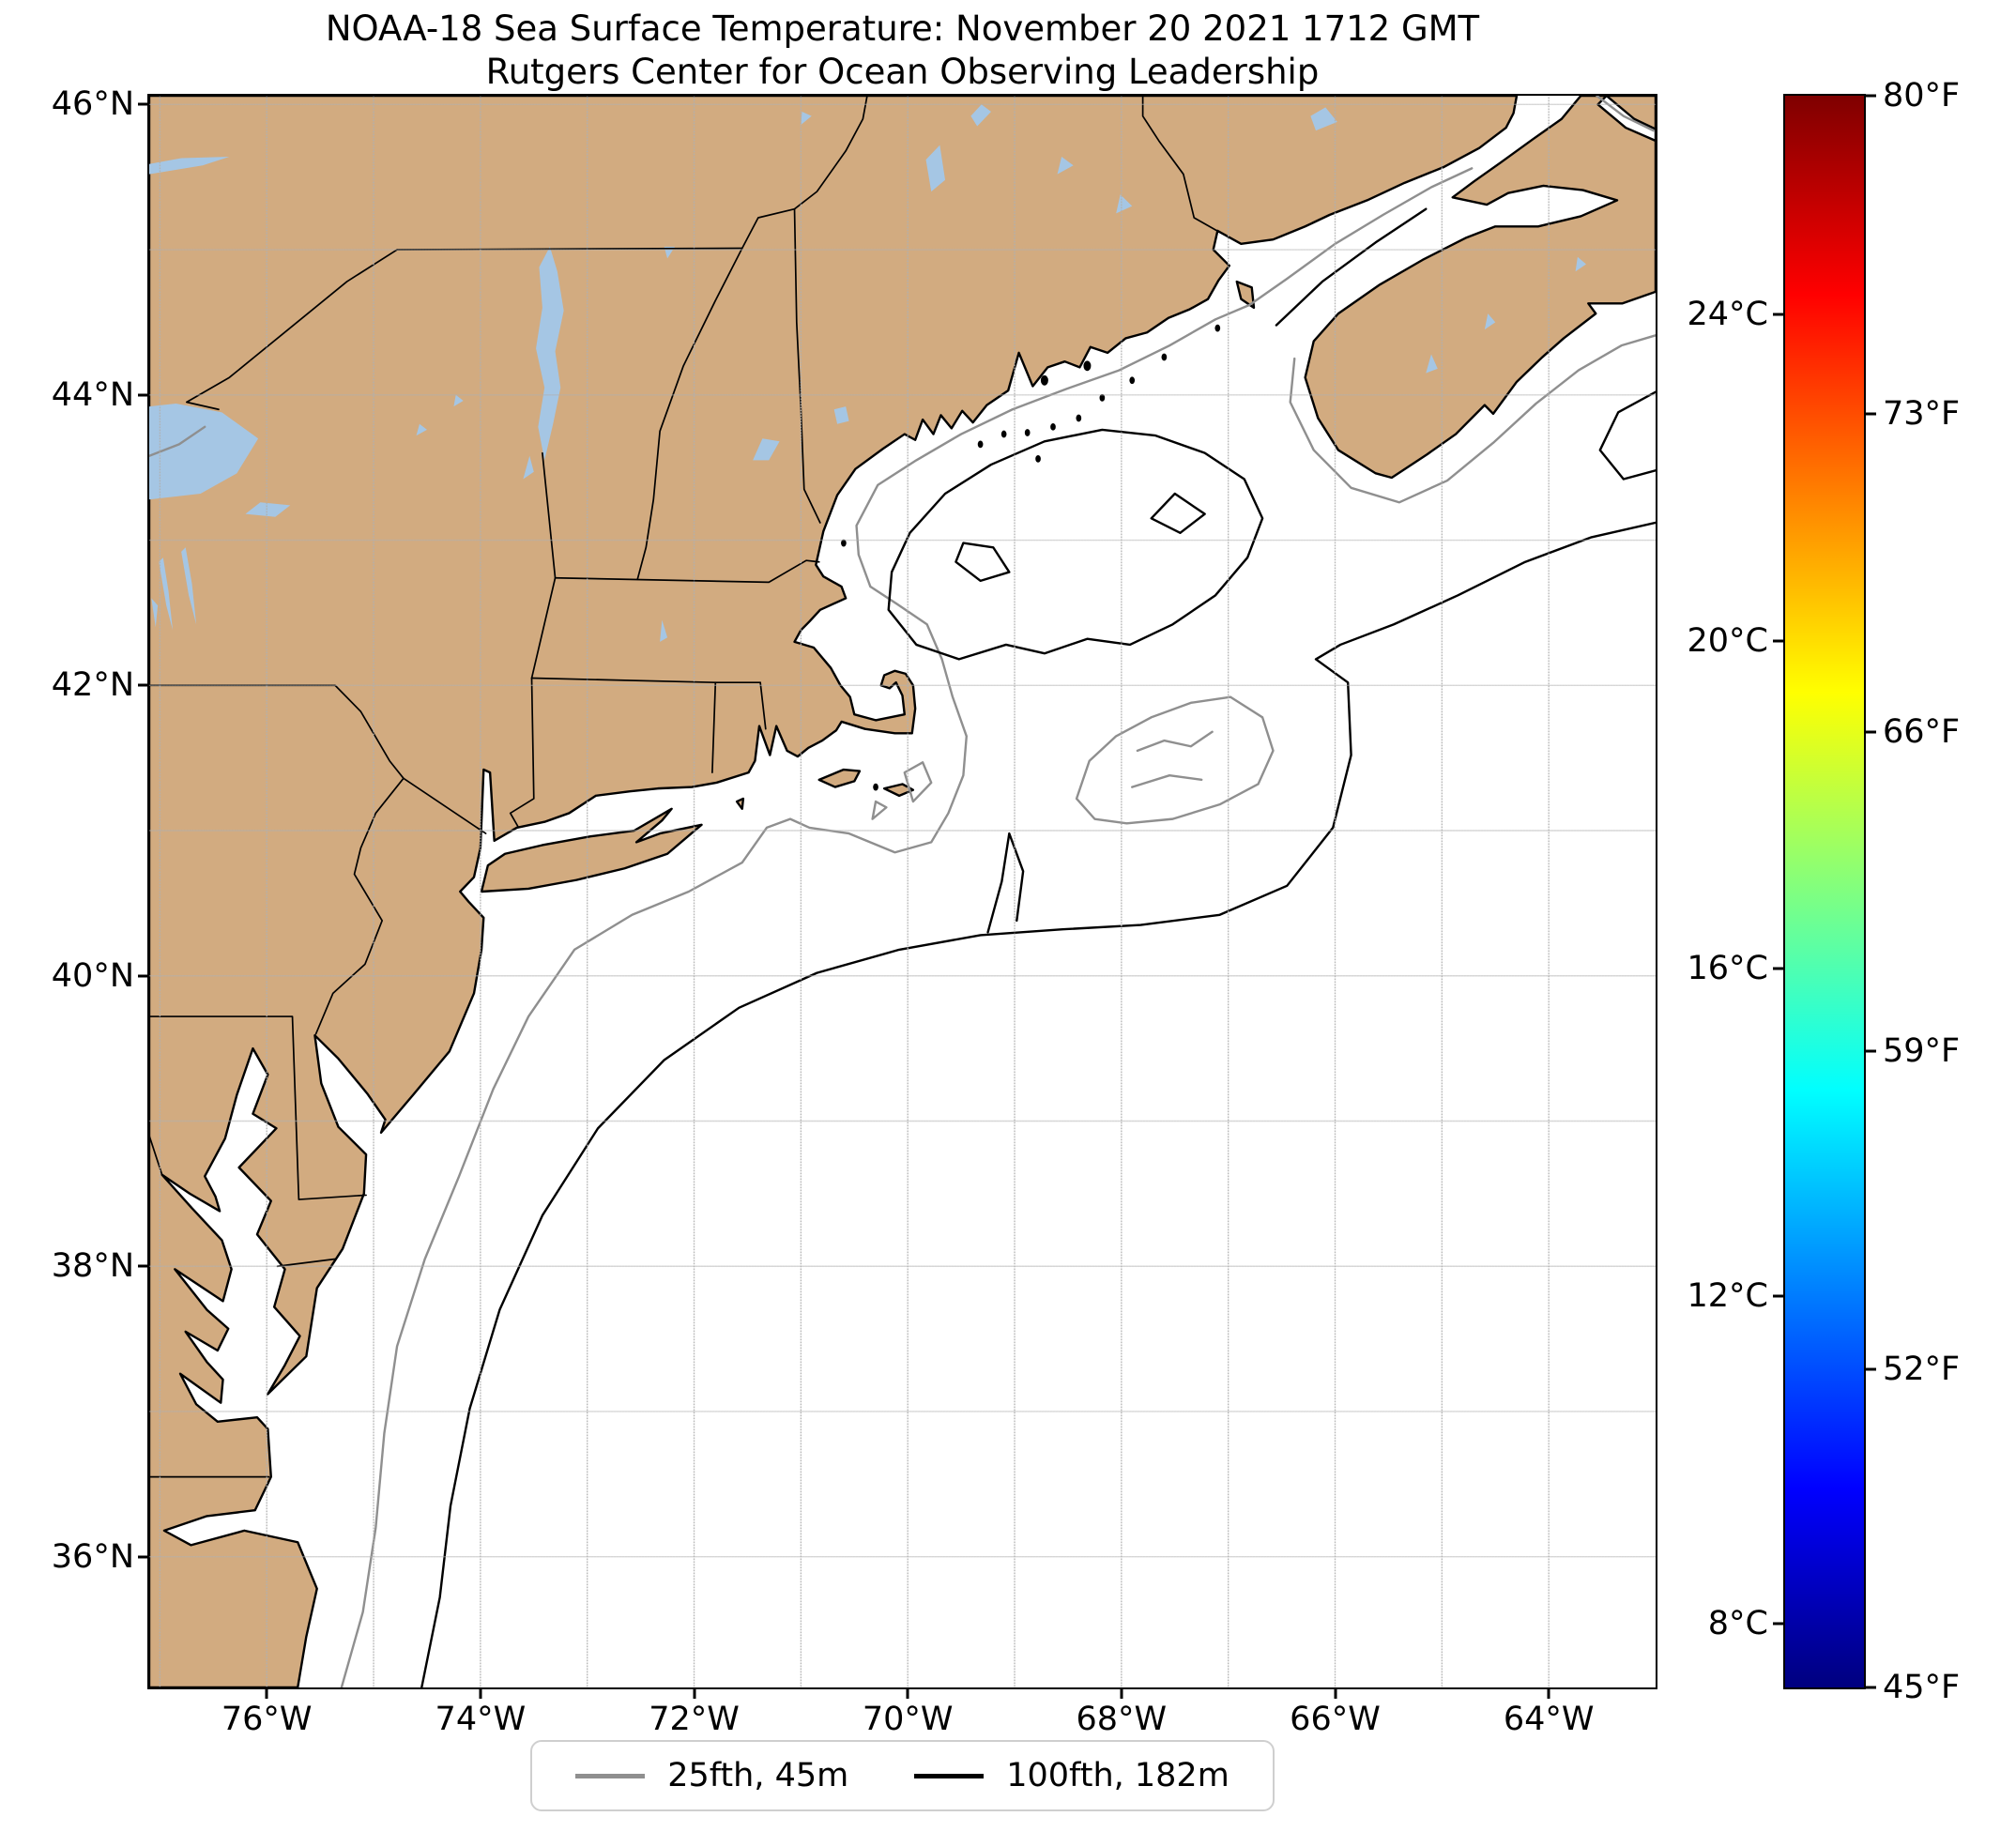 The height and width of the screenshot is (1847, 2016). I want to click on long-island, so click(591, 850).